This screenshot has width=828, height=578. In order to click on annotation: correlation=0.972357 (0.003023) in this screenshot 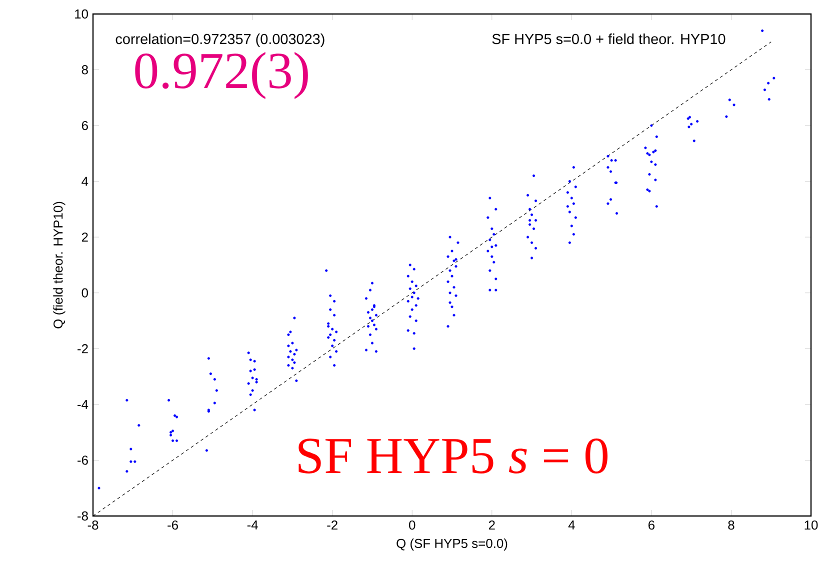, I will do `click(220, 40)`.